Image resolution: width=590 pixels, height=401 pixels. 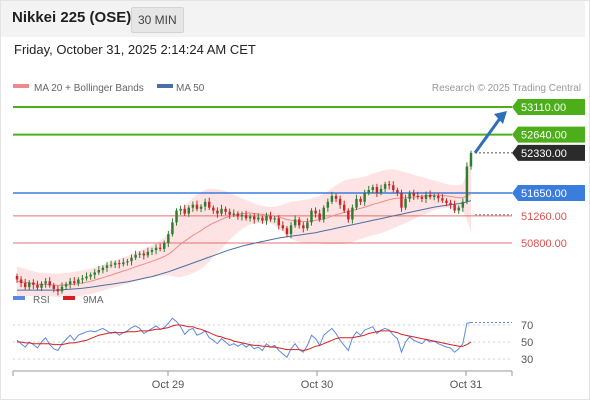 I want to click on rsi-ma-line, so click(x=244, y=338).